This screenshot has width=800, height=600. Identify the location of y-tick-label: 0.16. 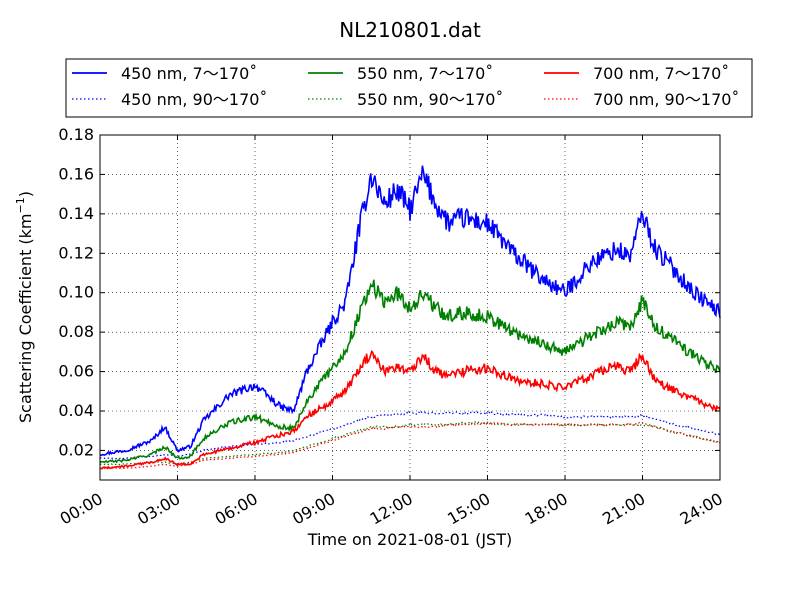
(76, 173).